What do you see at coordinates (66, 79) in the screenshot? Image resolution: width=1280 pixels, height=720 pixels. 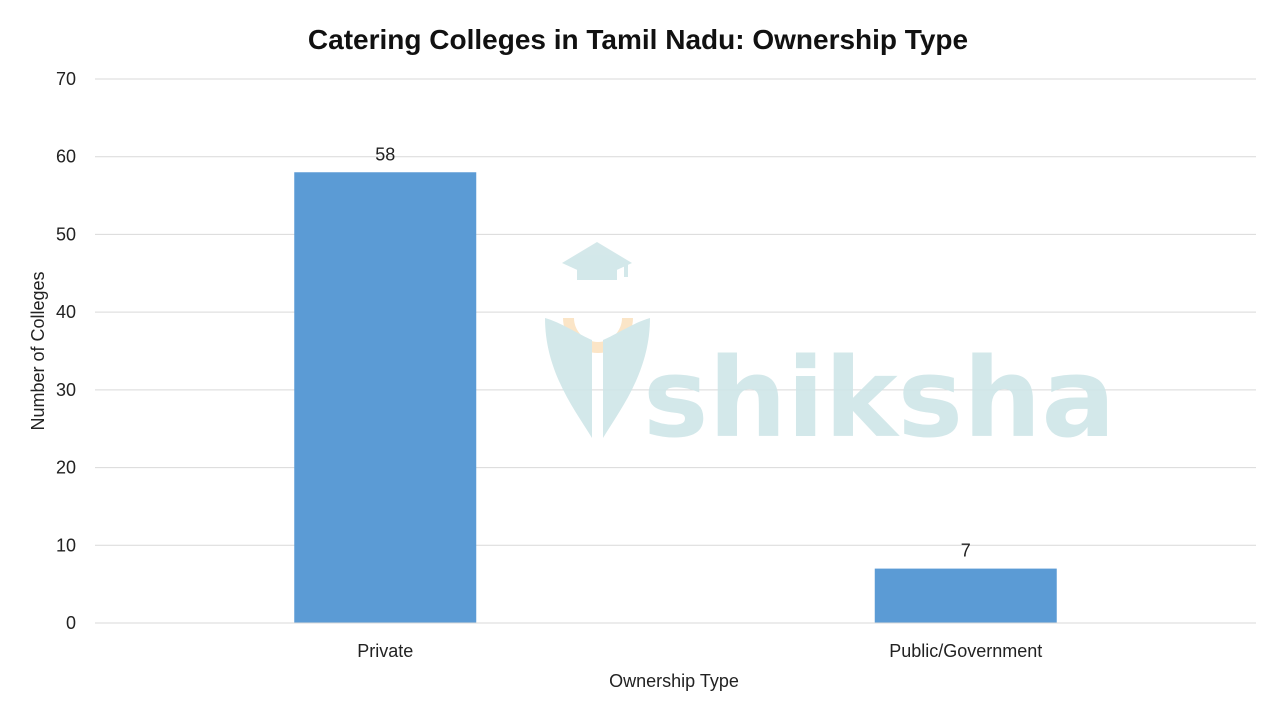 I see `y-tick-label: 70` at bounding box center [66, 79].